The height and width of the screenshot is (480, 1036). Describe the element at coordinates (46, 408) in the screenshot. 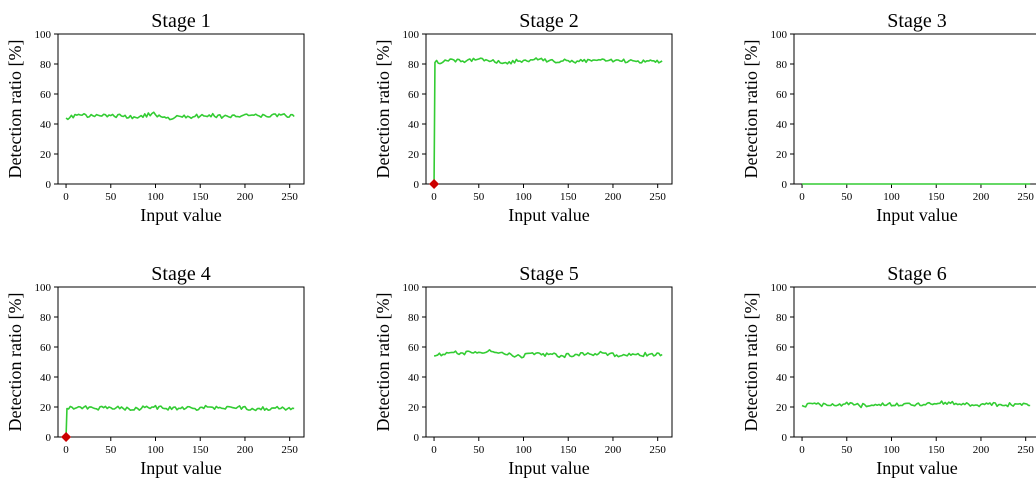

I see `chart-4-ytick-label: 20` at that location.